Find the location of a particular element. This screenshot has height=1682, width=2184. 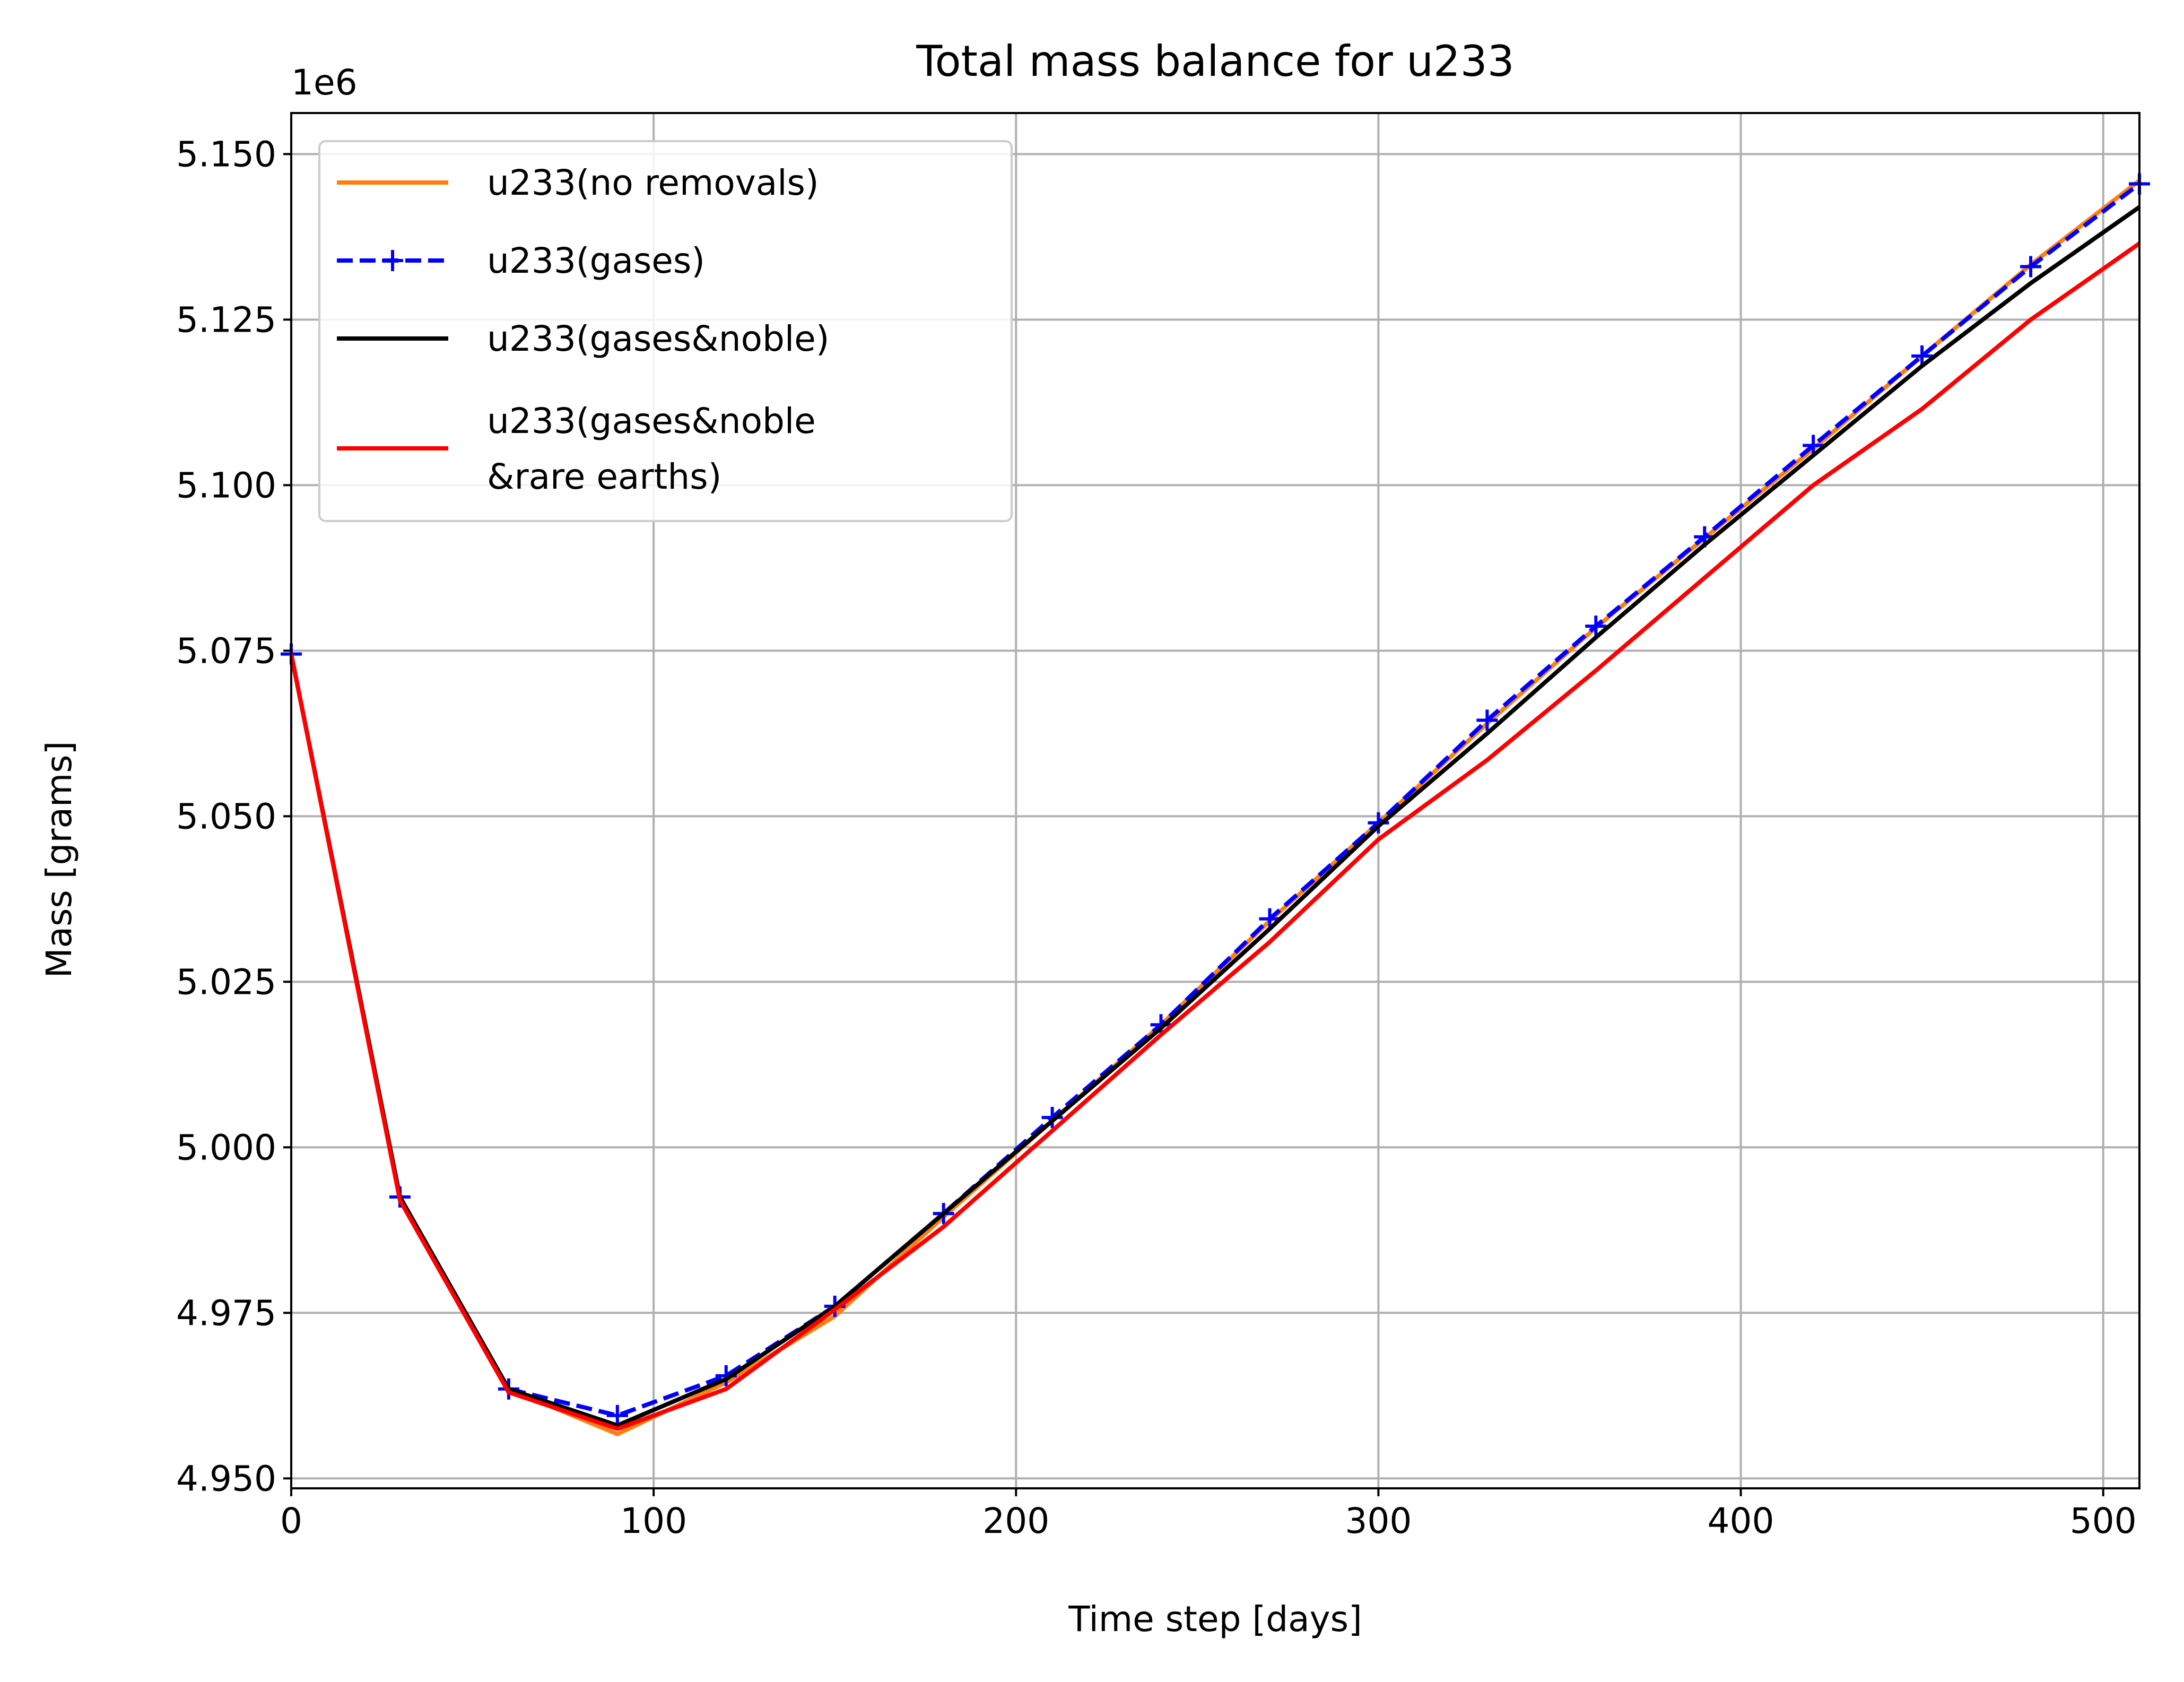

legend-label-line: u233(gases) is located at coordinates (596, 260).